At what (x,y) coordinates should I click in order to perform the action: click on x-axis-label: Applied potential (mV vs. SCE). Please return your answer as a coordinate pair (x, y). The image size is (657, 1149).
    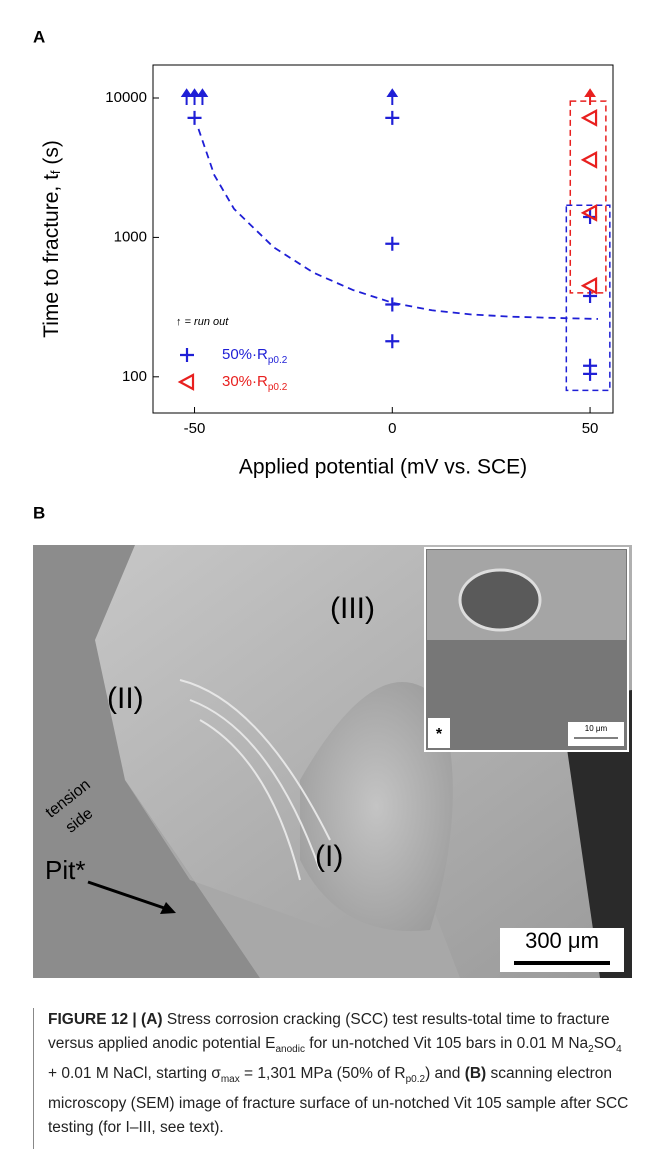
    Looking at the image, I should click on (383, 467).